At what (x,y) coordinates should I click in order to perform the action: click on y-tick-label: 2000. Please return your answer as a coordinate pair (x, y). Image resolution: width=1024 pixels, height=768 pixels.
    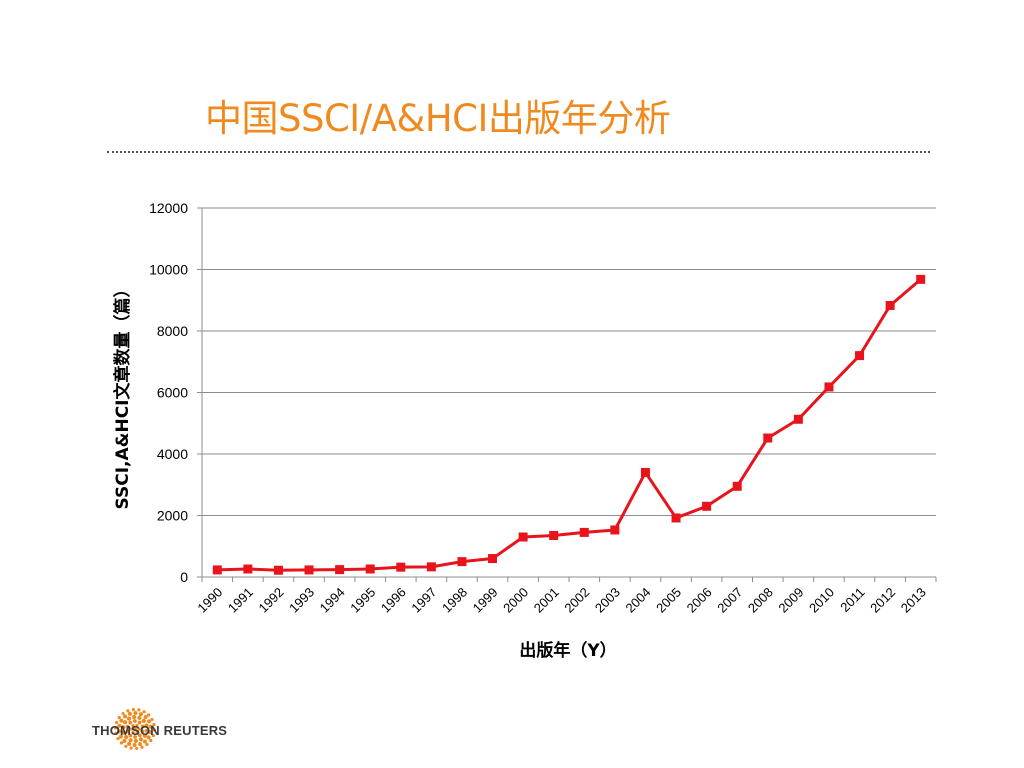
    Looking at the image, I should click on (172, 516).